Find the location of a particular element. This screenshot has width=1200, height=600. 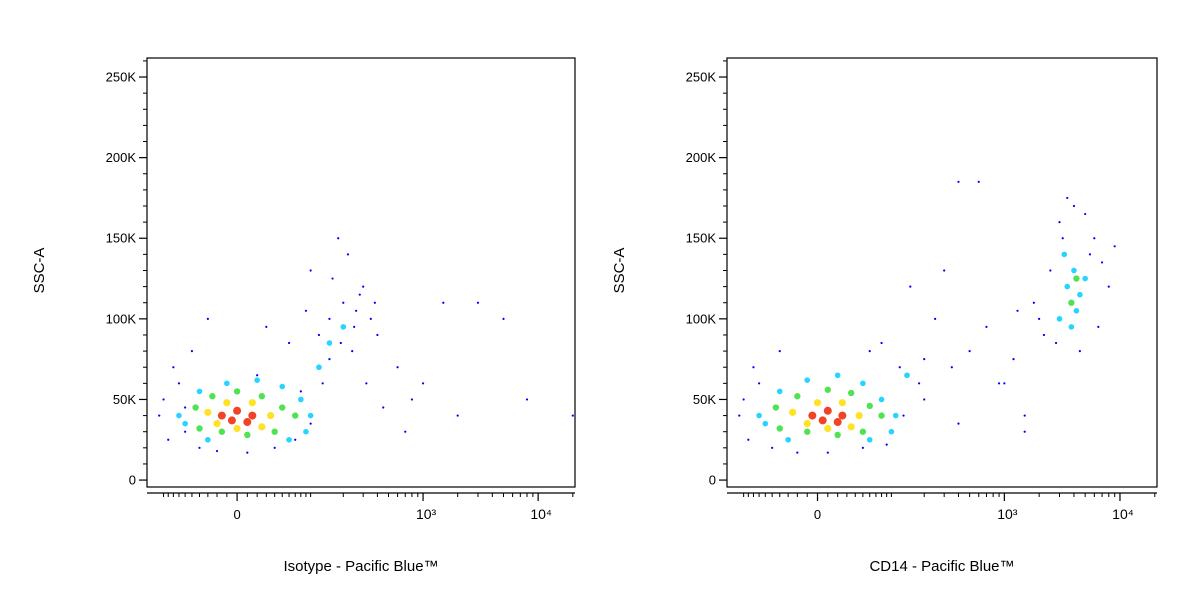

x-tick-label: 10³ is located at coordinates (426, 514).